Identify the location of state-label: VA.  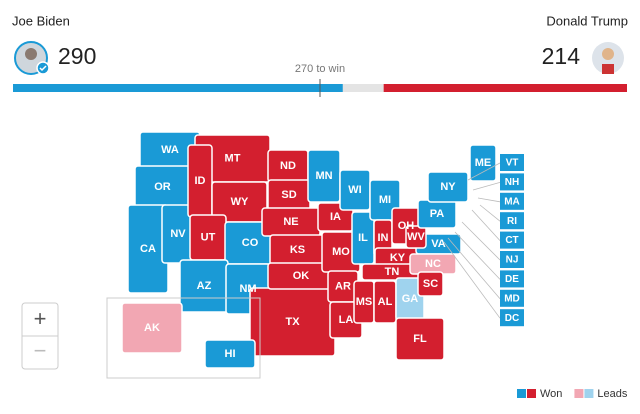
(438, 244).